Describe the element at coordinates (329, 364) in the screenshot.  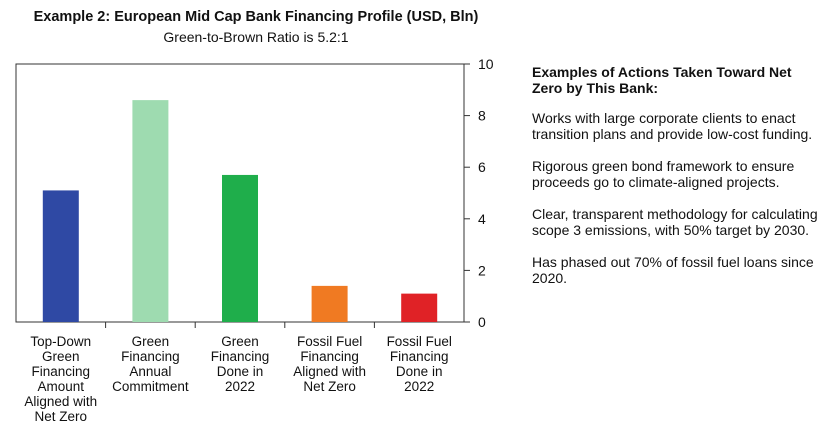
I see `x-tick-label: Fossil Fuel Financing Aligned with Net Zero` at that location.